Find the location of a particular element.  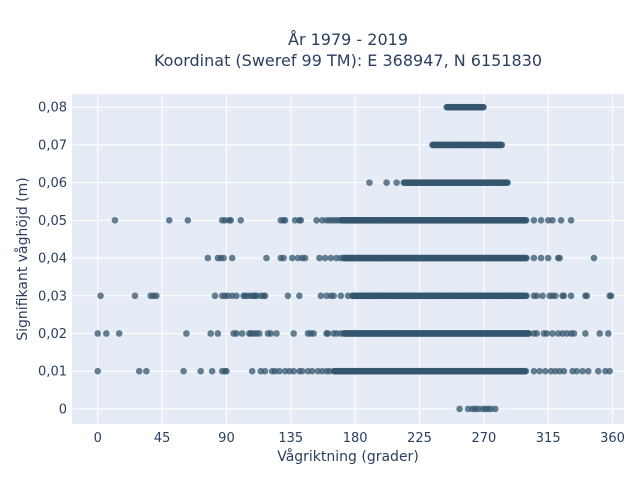

x-tick-label: 180 is located at coordinates (355, 438).